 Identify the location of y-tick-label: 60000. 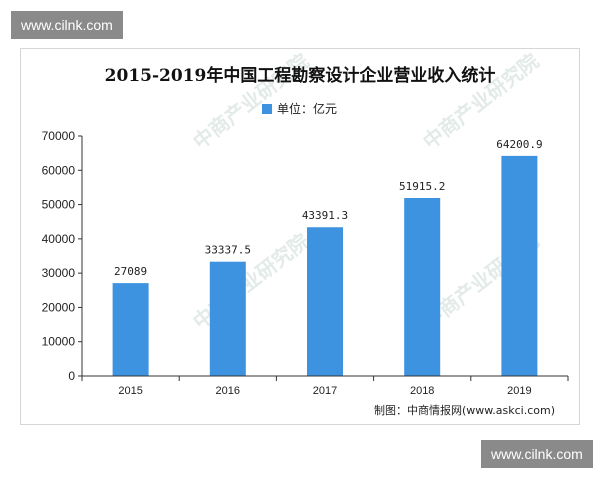
(59, 170).